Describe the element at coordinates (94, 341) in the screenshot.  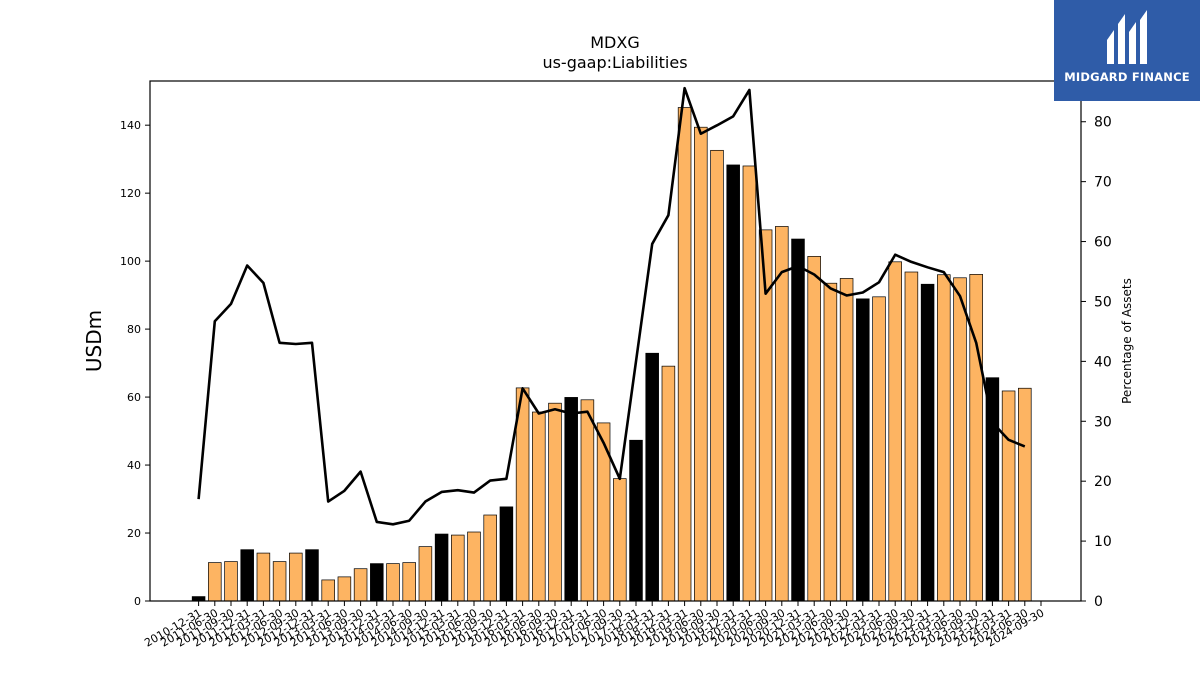
I see `y-axis-label: USDm` at that location.